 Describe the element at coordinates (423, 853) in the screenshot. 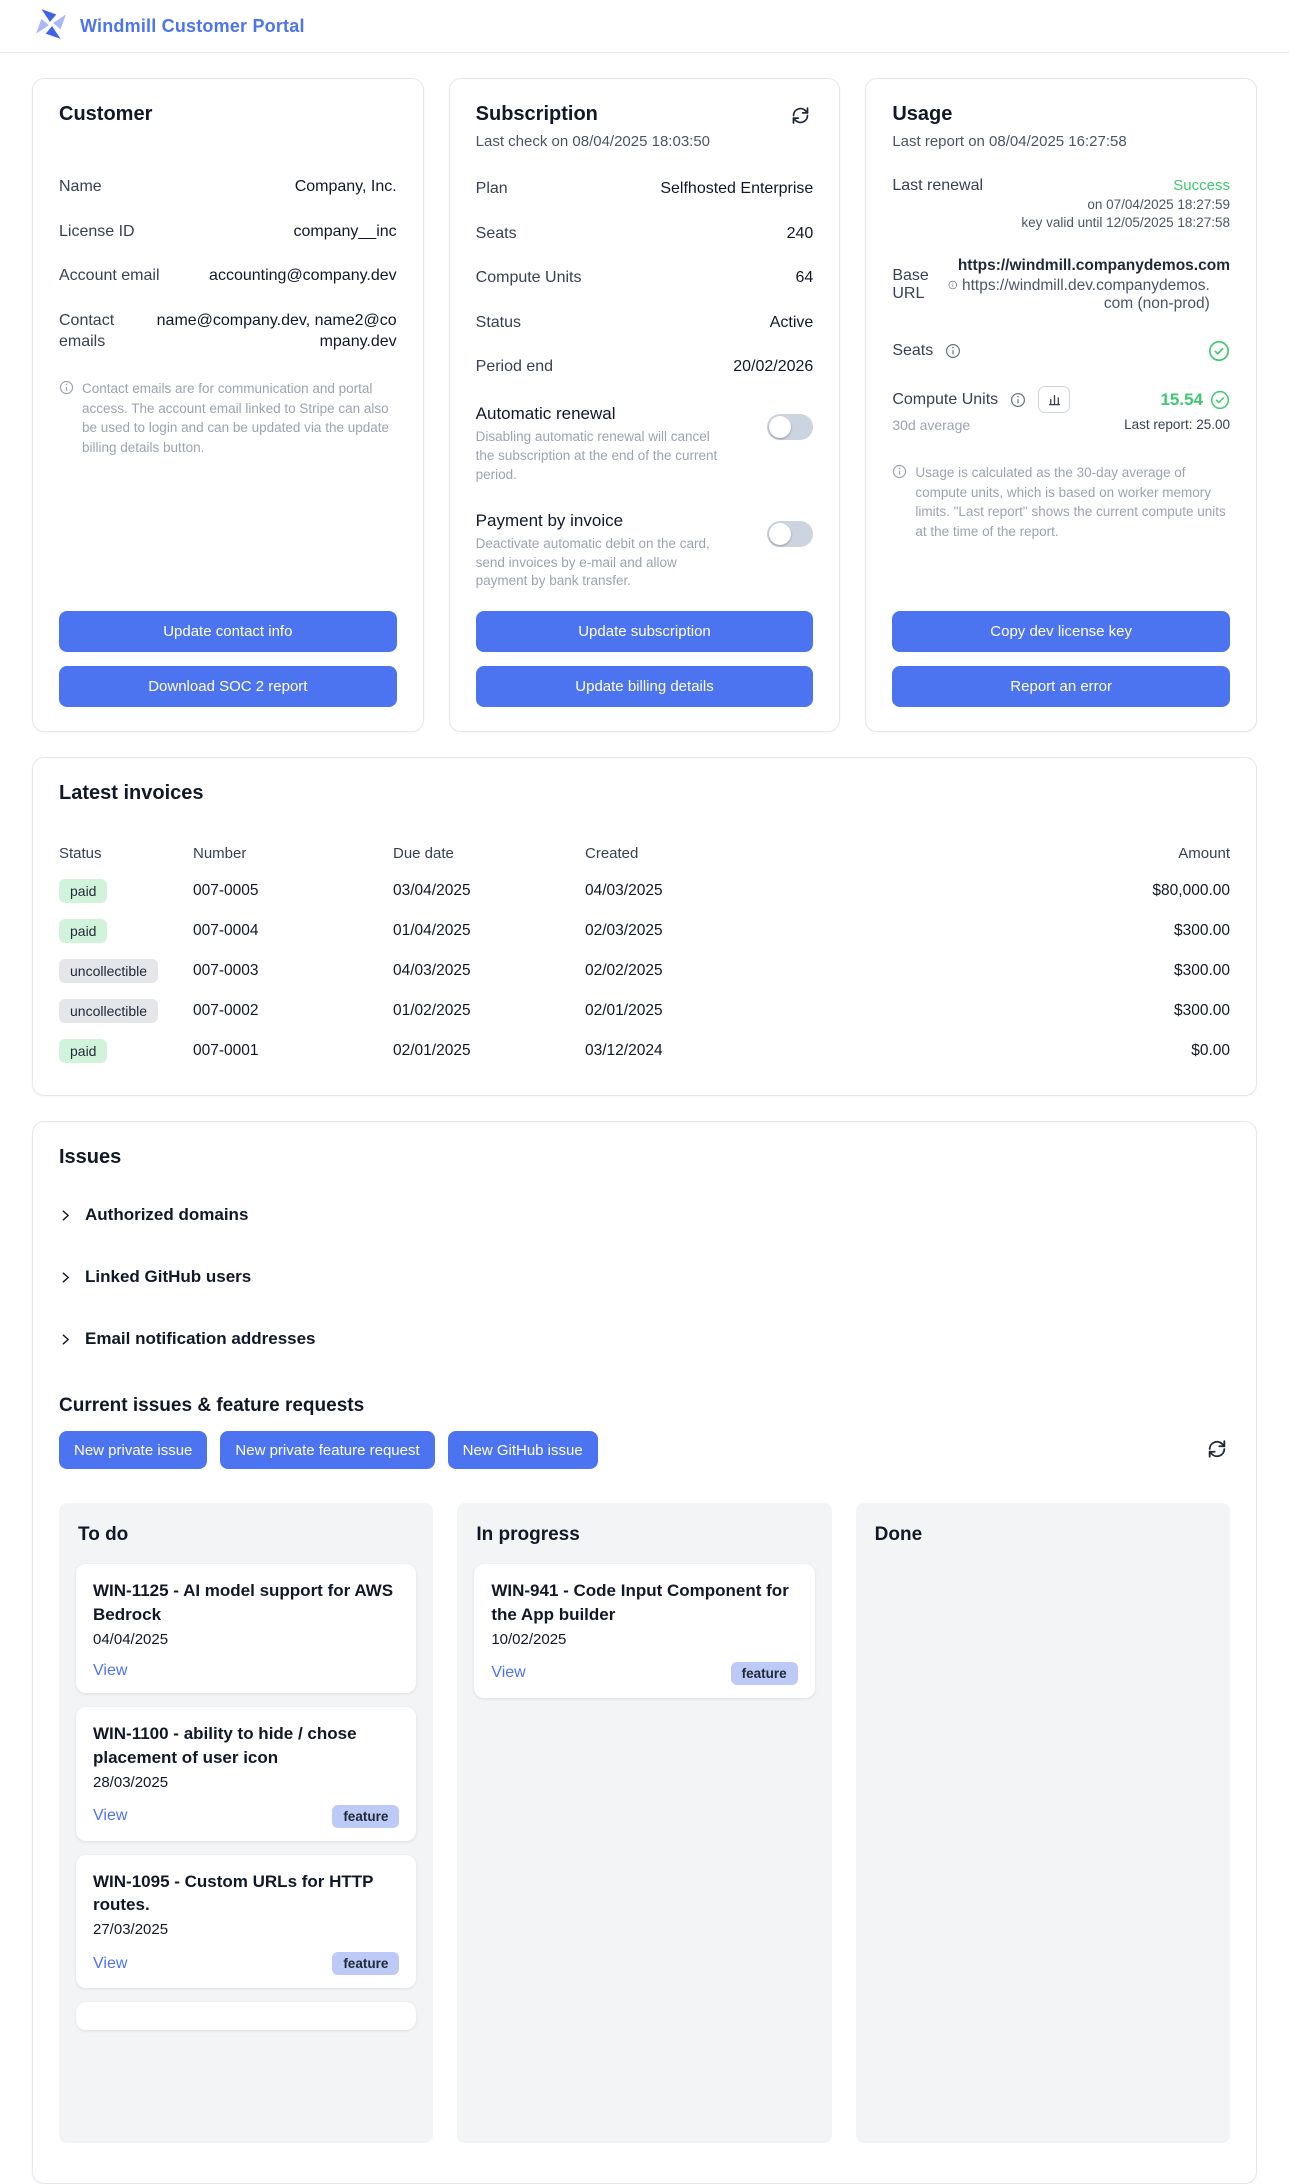

I see `column-header-due-date: Due date` at that location.